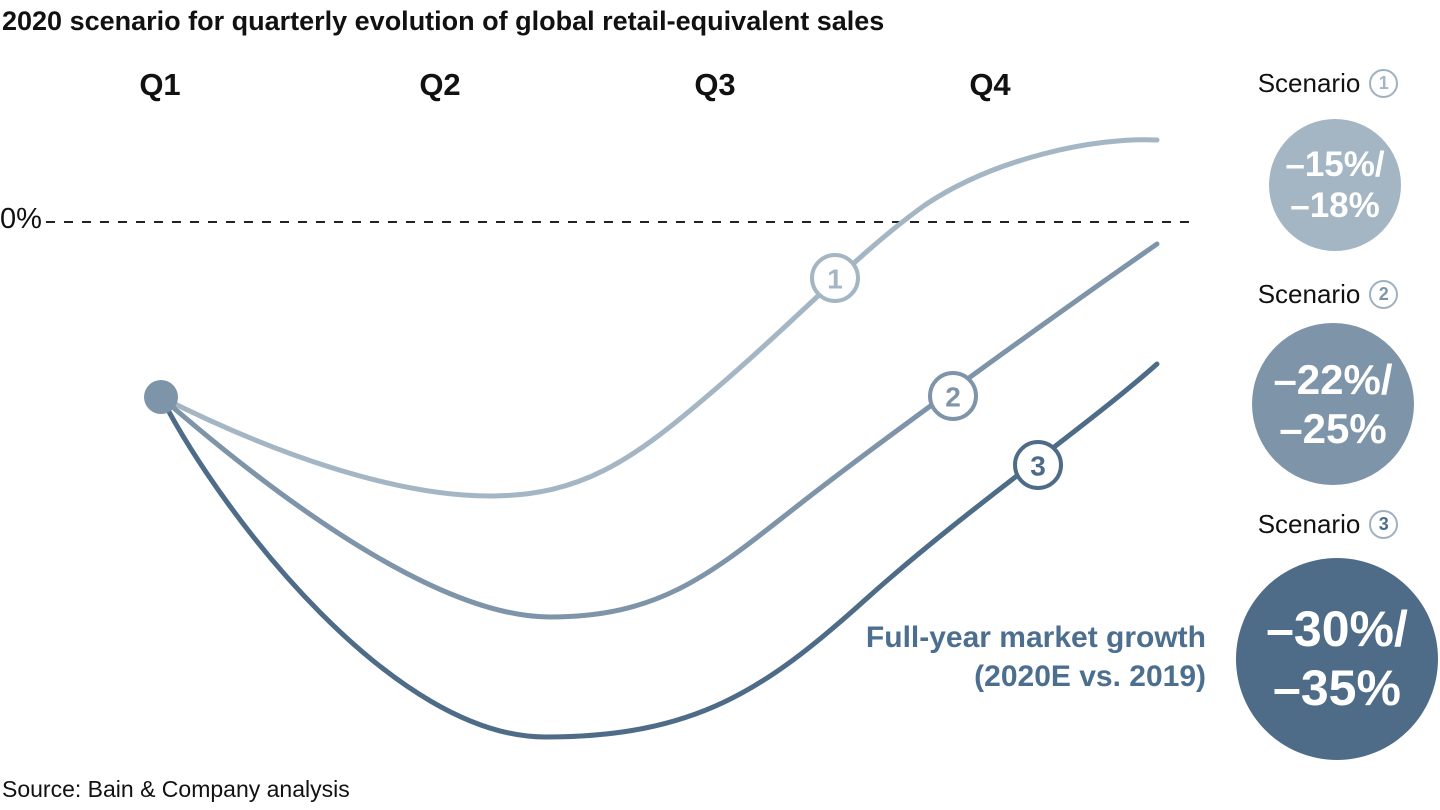 Image resolution: width=1440 pixels, height=810 pixels. I want to click on annotation-line-2: (2020E vs. 2019), so click(1090, 676).